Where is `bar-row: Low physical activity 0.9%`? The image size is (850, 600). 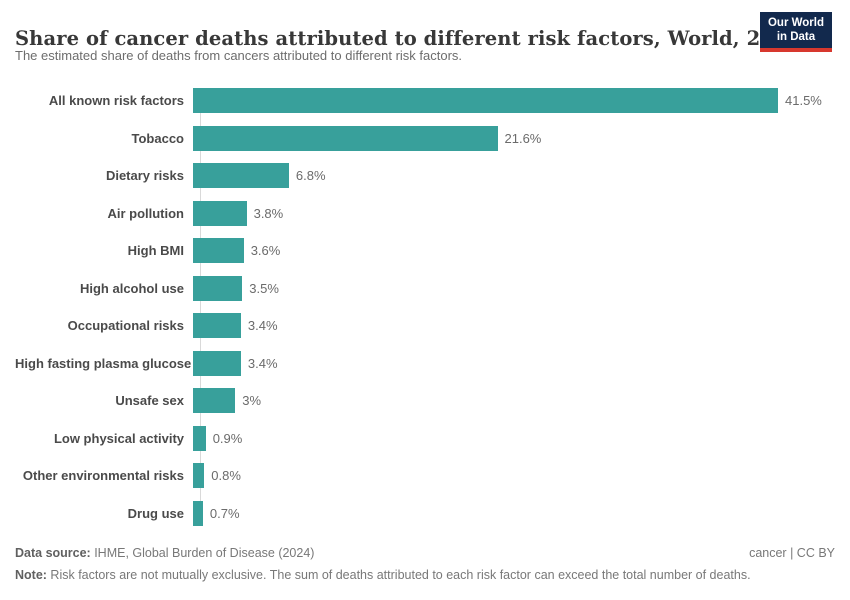
bar-row: Low physical activity 0.9% is located at coordinates (425, 438).